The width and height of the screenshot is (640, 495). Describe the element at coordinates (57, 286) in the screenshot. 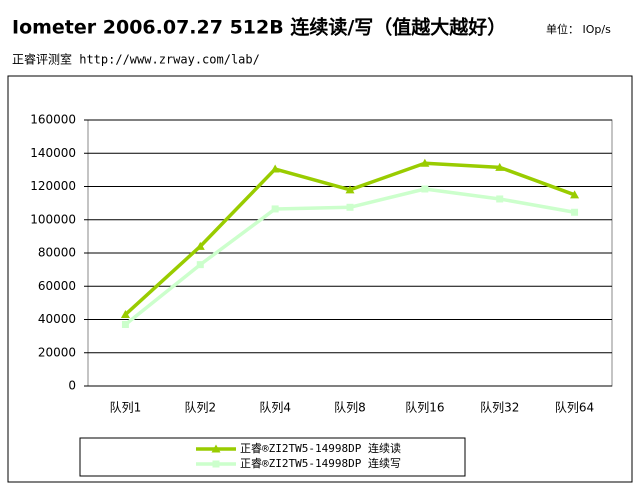

I see `y-tick-label: 60000` at that location.